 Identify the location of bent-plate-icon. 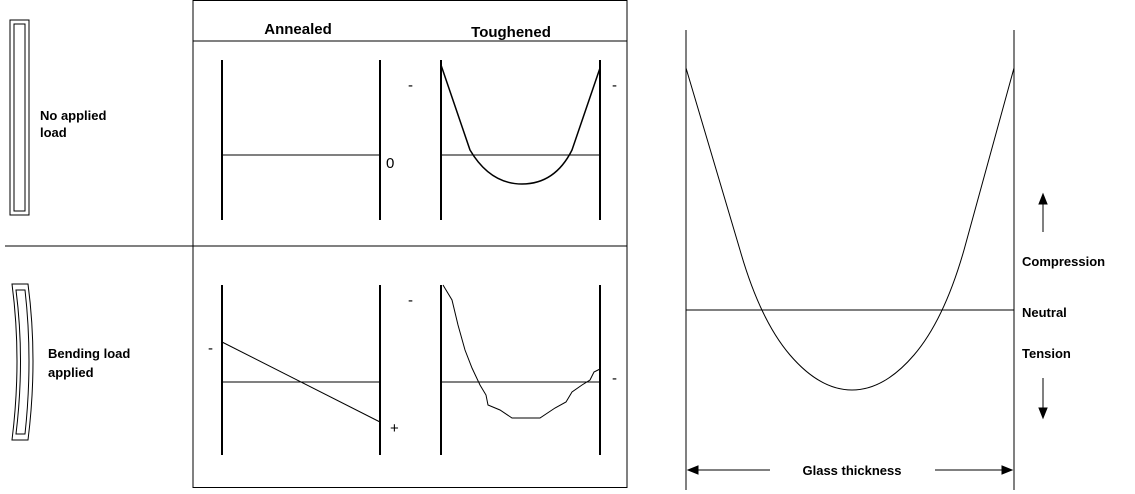
(22, 362).